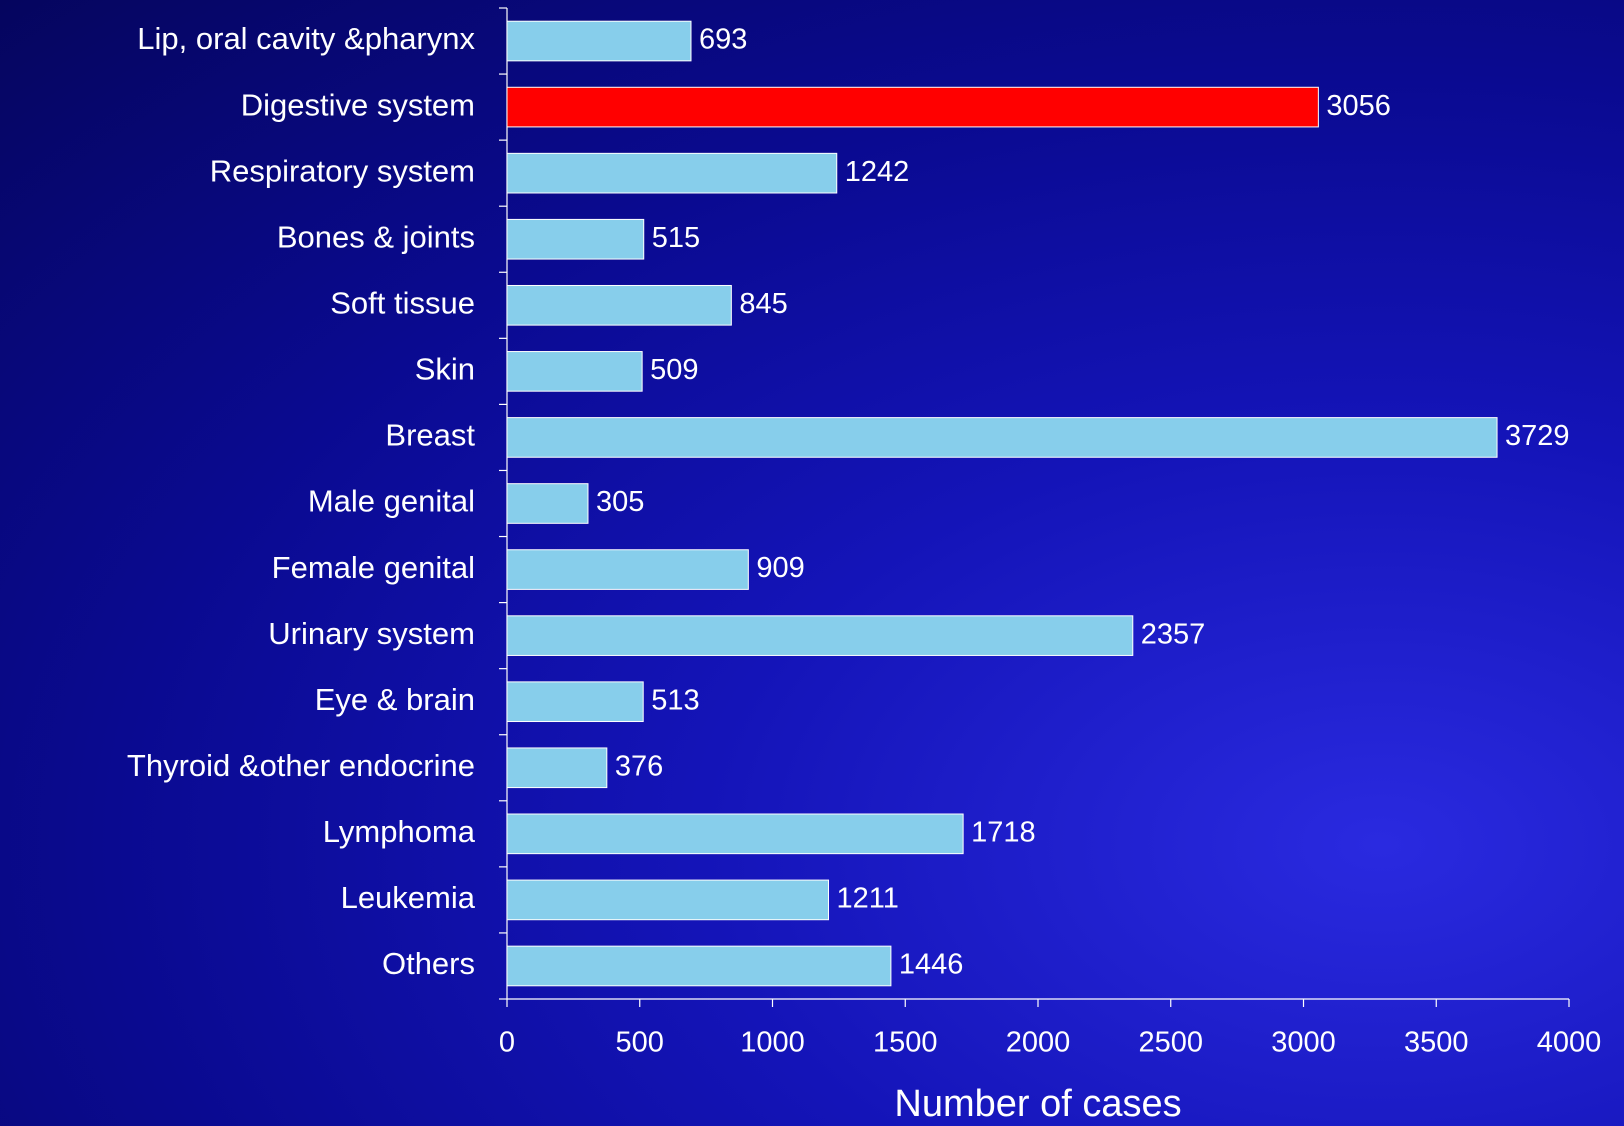 This screenshot has width=1624, height=1126. Describe the element at coordinates (306, 38) in the screenshot. I see `y-tick-label: Lip, oral cavity &pharynx` at that location.